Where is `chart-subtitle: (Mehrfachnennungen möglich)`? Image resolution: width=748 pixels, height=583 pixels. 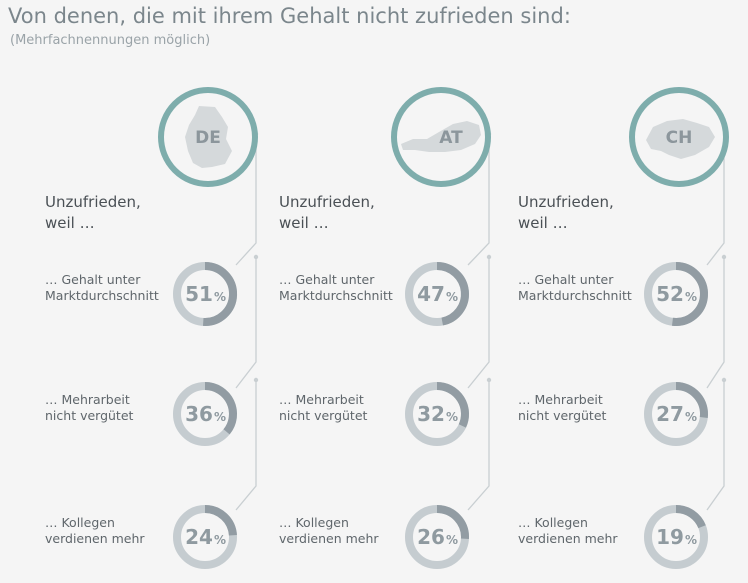 chart-subtitle: (Mehrfachnennungen möglich) is located at coordinates (110, 40).